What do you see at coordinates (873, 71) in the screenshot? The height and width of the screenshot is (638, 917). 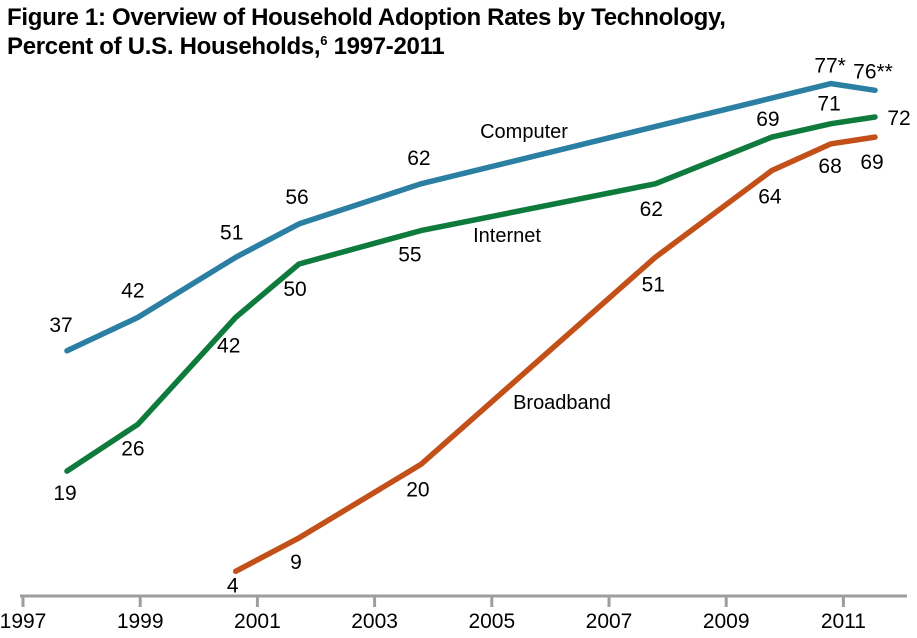 I see `value-label-computer-76: 76**` at bounding box center [873, 71].